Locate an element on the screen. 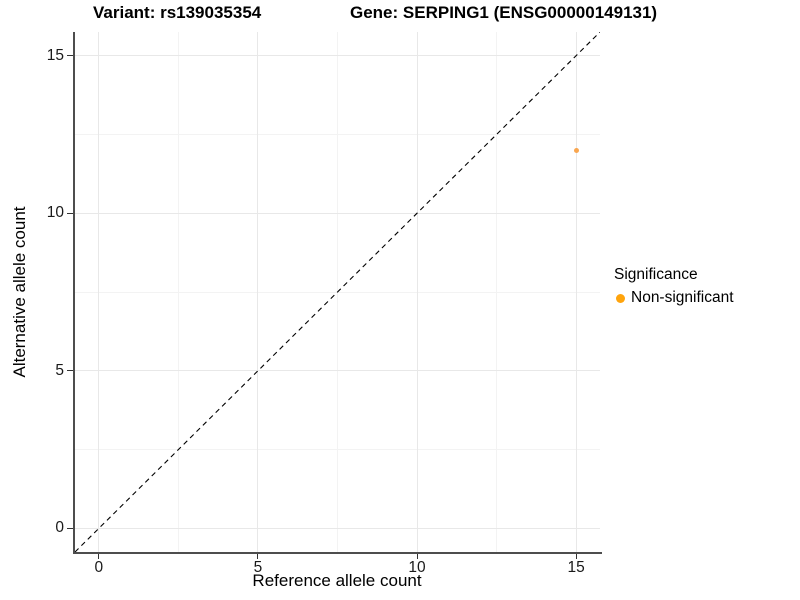 This screenshot has width=800, height=600. x-axis-line is located at coordinates (337, 553).